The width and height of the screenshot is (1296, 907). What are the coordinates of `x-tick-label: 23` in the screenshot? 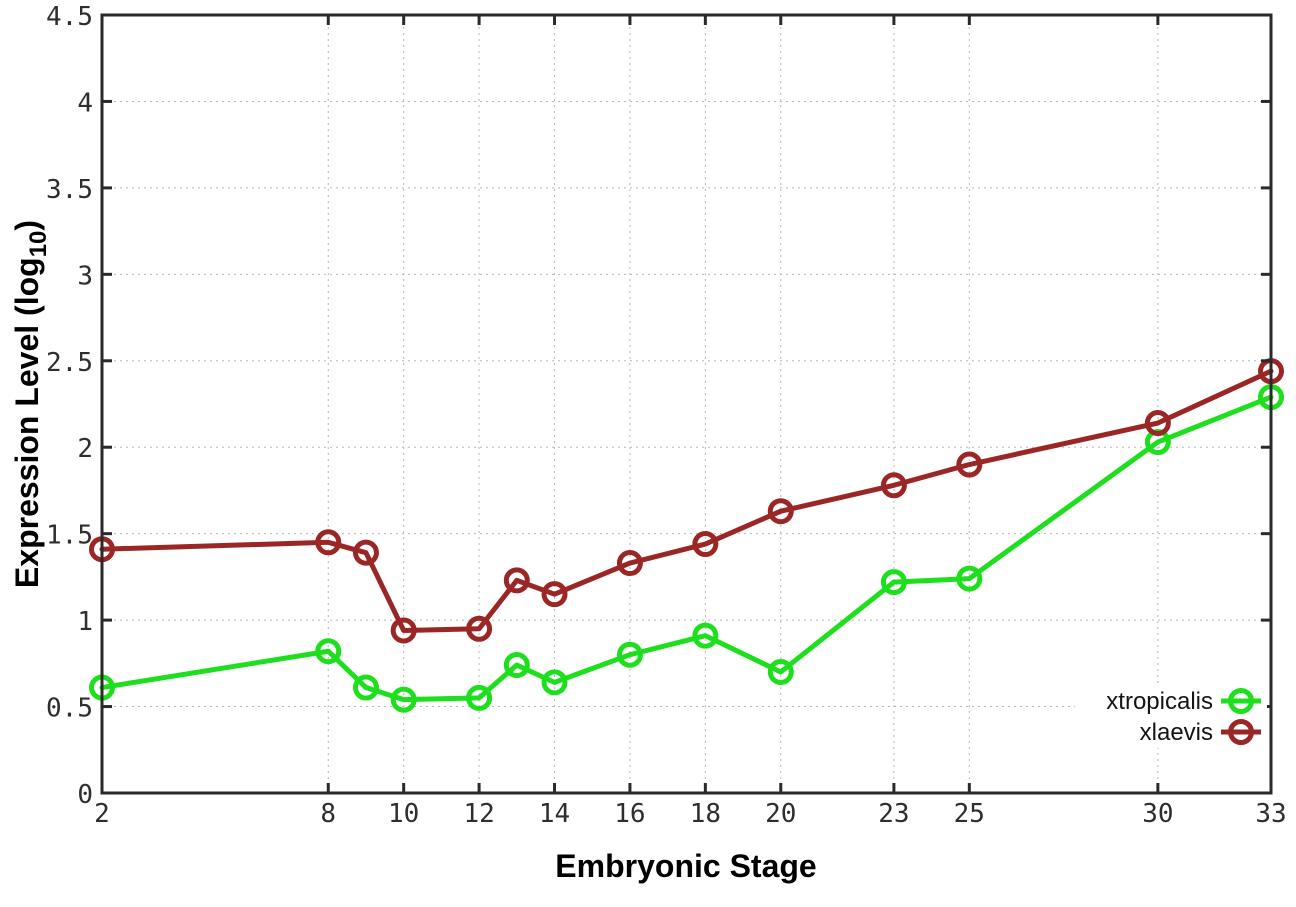 It's located at (893, 814).